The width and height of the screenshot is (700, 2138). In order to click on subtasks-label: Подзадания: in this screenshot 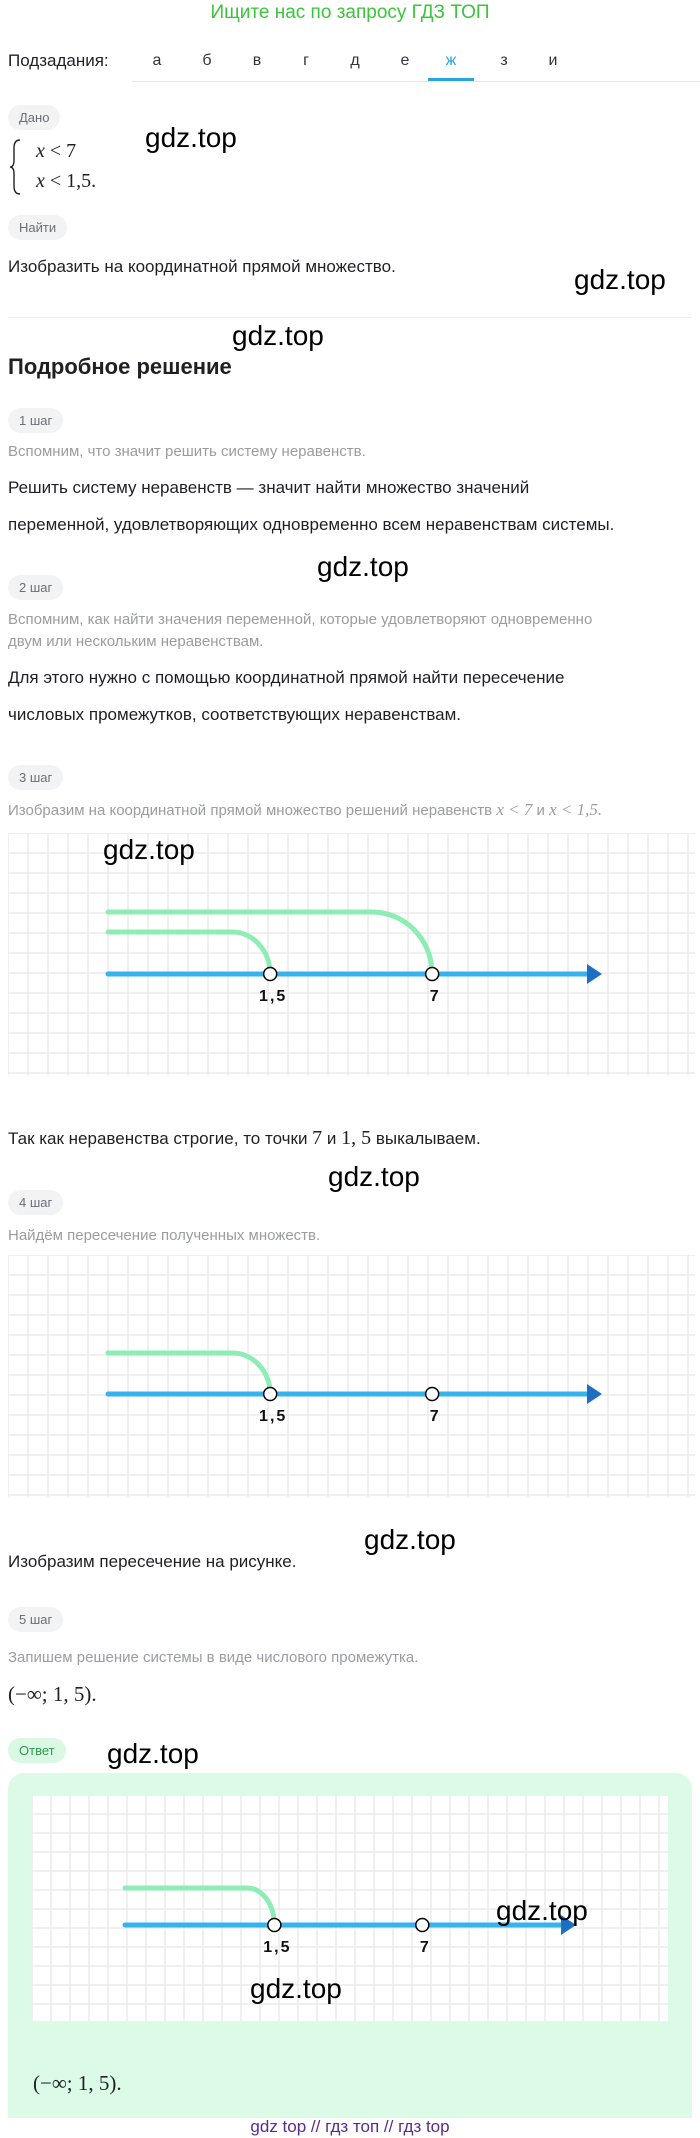, I will do `click(58, 60)`.